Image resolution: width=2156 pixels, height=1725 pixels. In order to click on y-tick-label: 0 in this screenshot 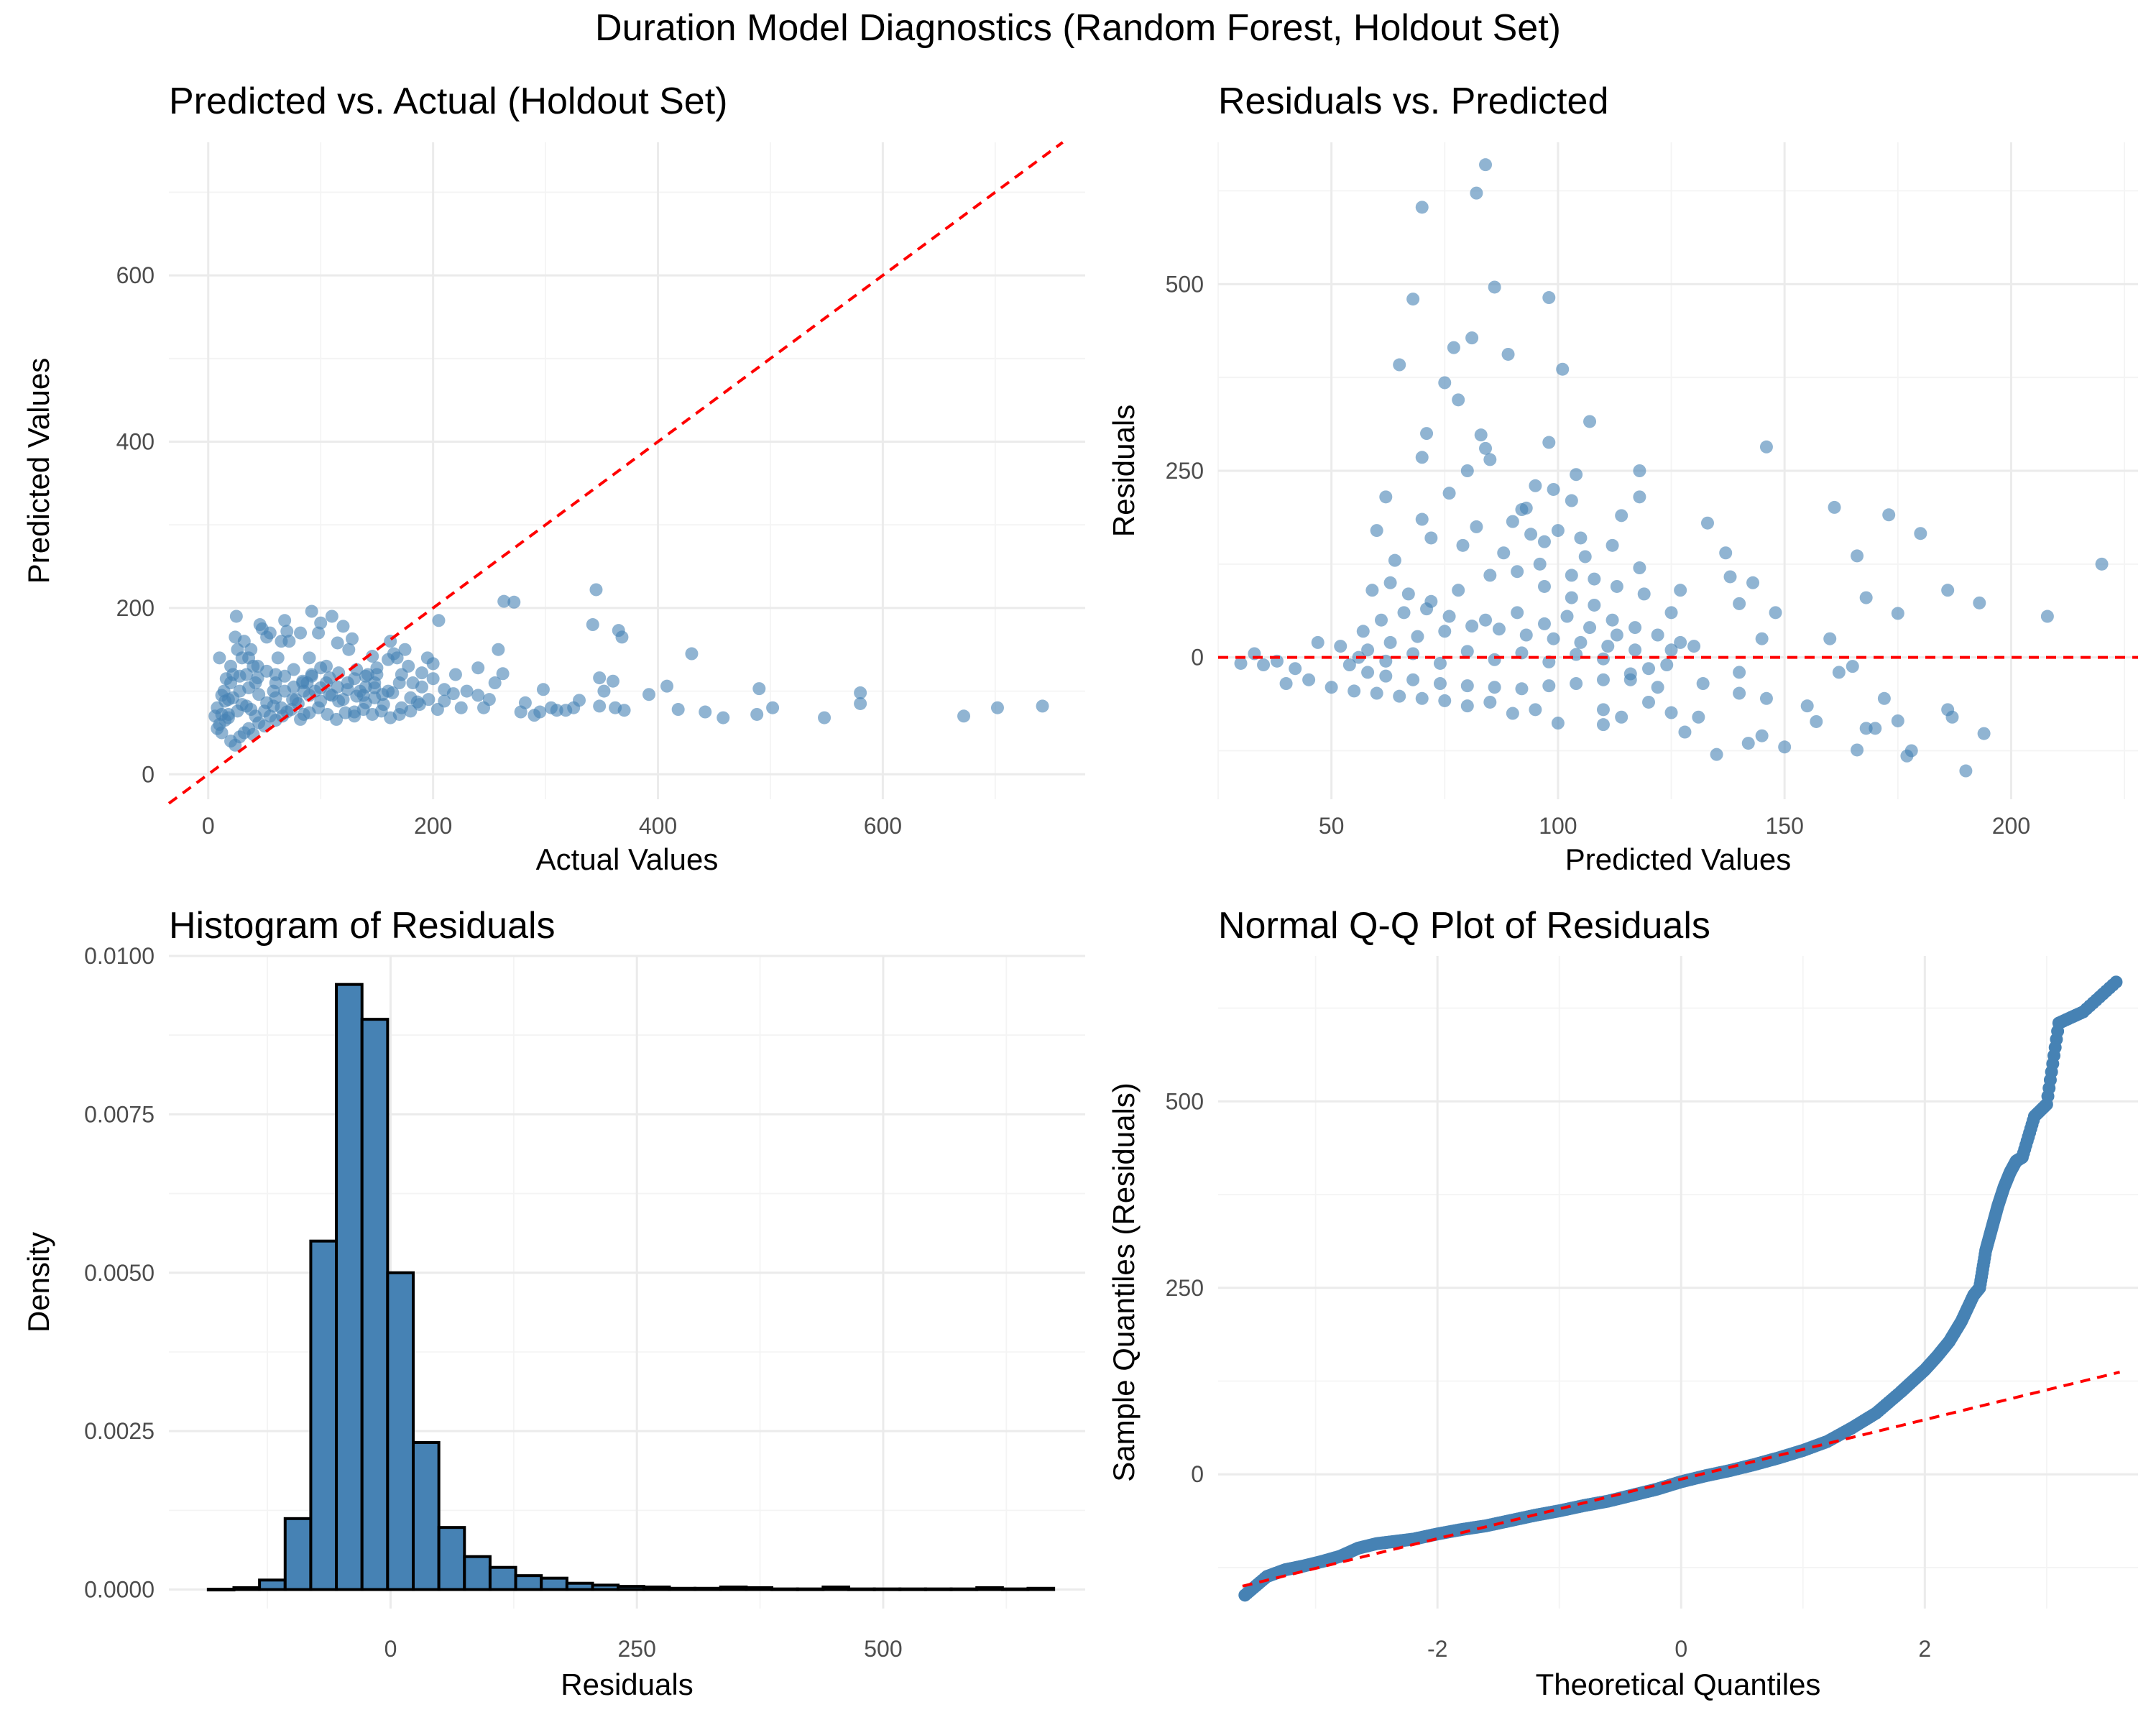, I will do `click(1197, 658)`.